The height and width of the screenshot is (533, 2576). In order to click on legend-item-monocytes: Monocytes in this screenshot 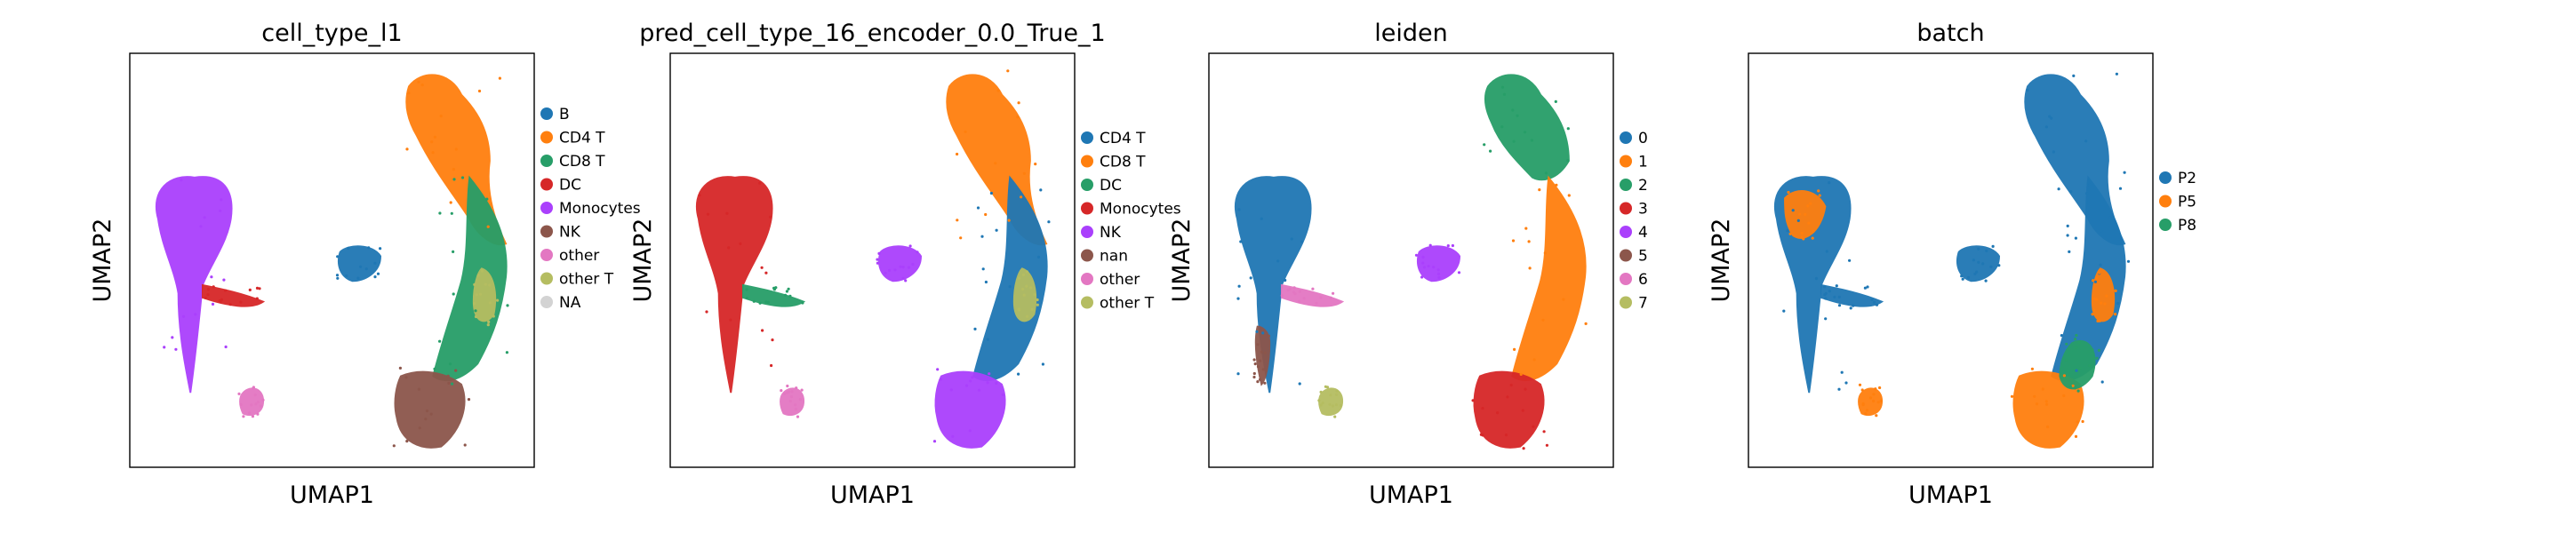, I will do `click(590, 209)`.